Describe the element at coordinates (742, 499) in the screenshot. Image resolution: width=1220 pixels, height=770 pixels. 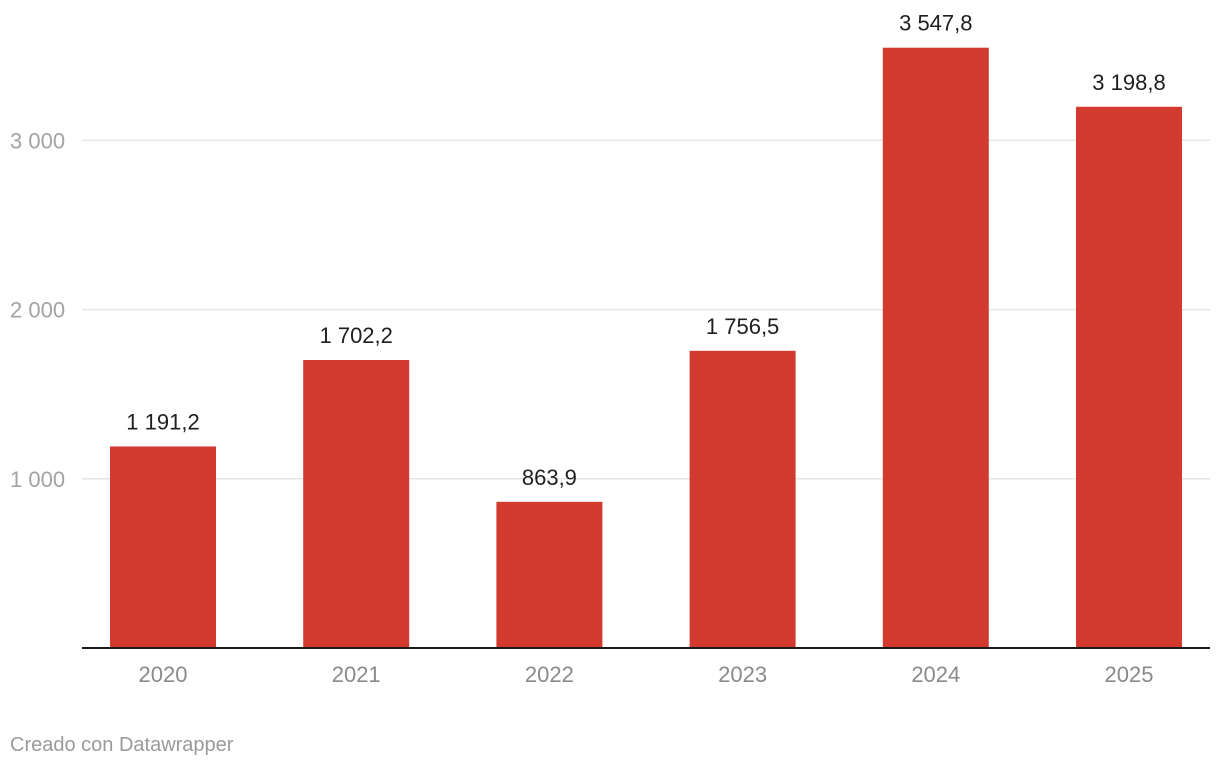
I see `bar-2023` at that location.